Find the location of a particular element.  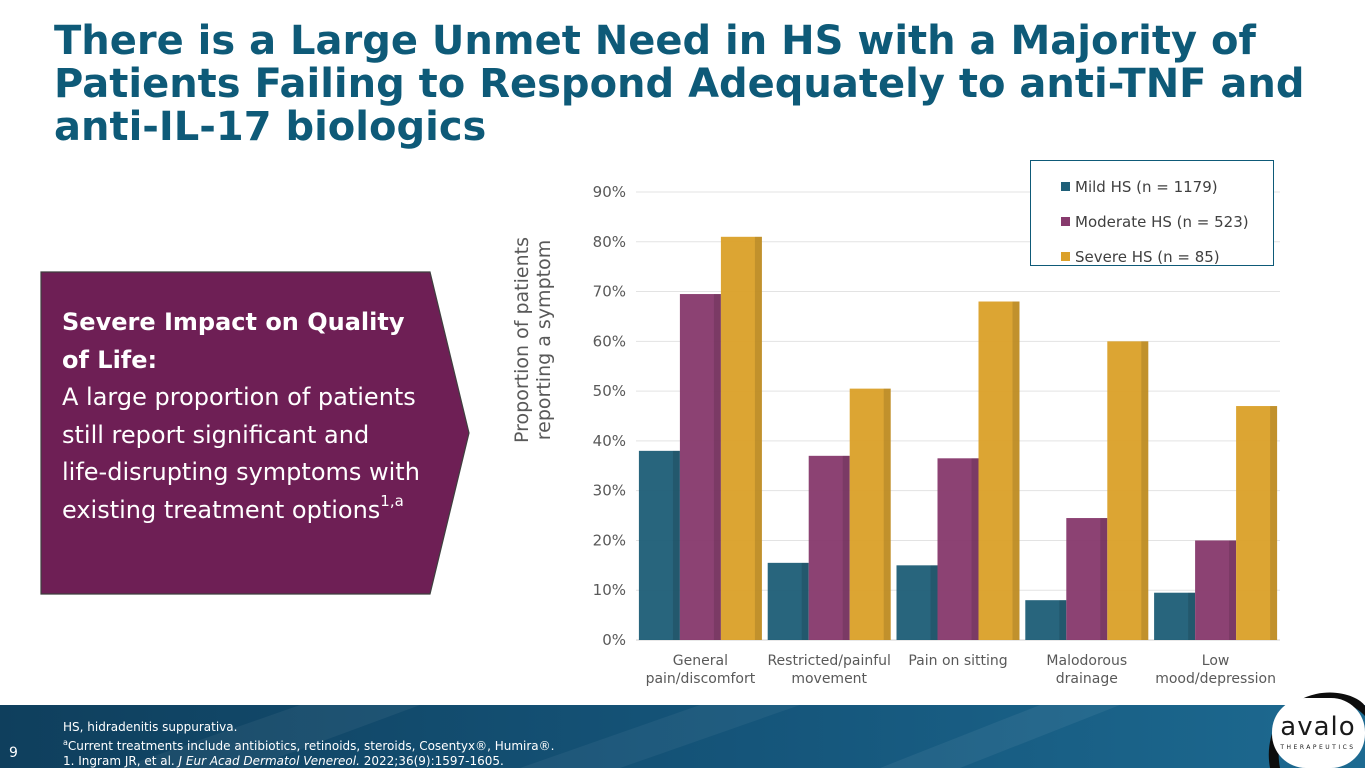

logo-wordmark: avalo is located at coordinates (1318, 727).